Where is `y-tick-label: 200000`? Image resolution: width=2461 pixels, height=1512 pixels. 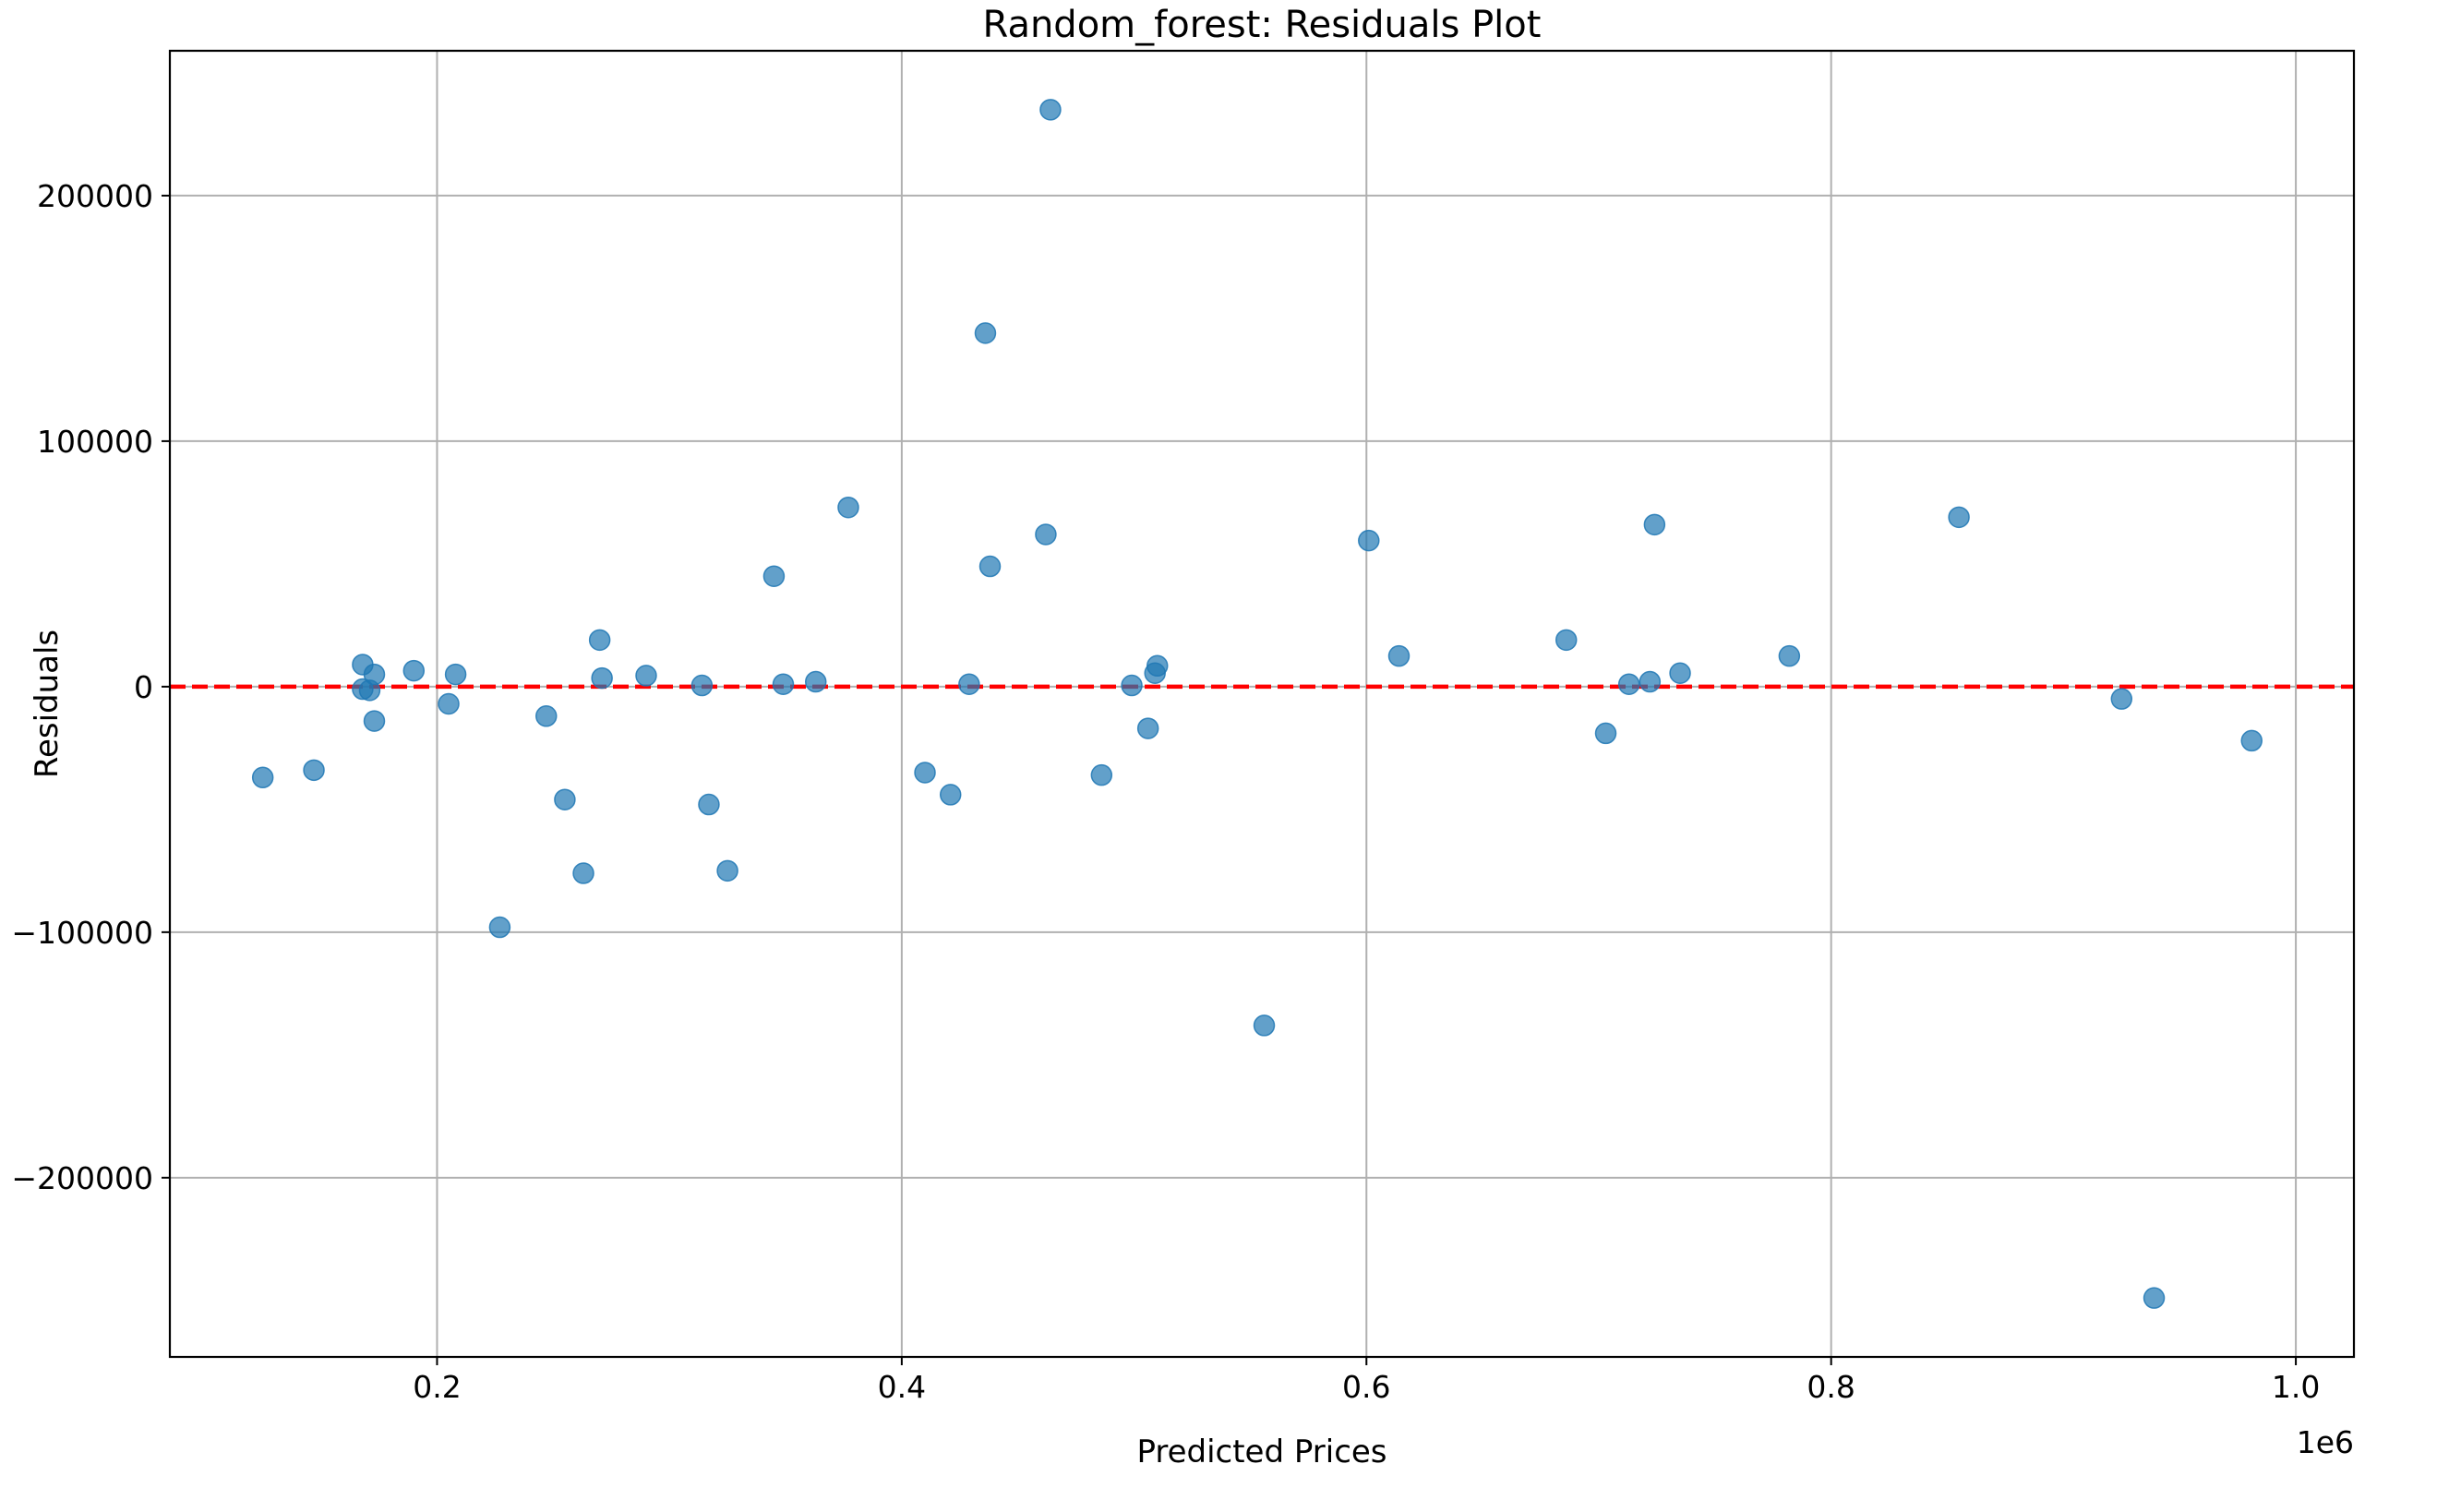
y-tick-label: 200000 is located at coordinates (95, 196).